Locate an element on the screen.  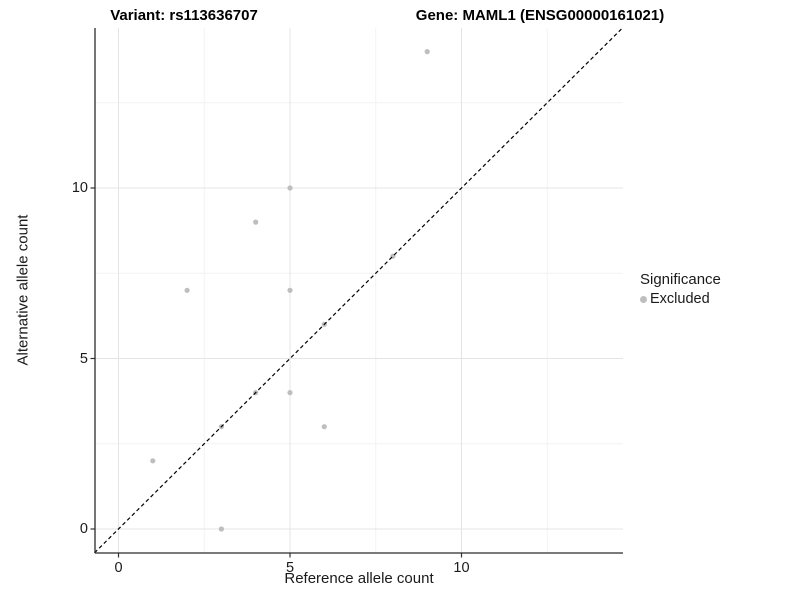
legend-item: Excluded is located at coordinates (680, 299).